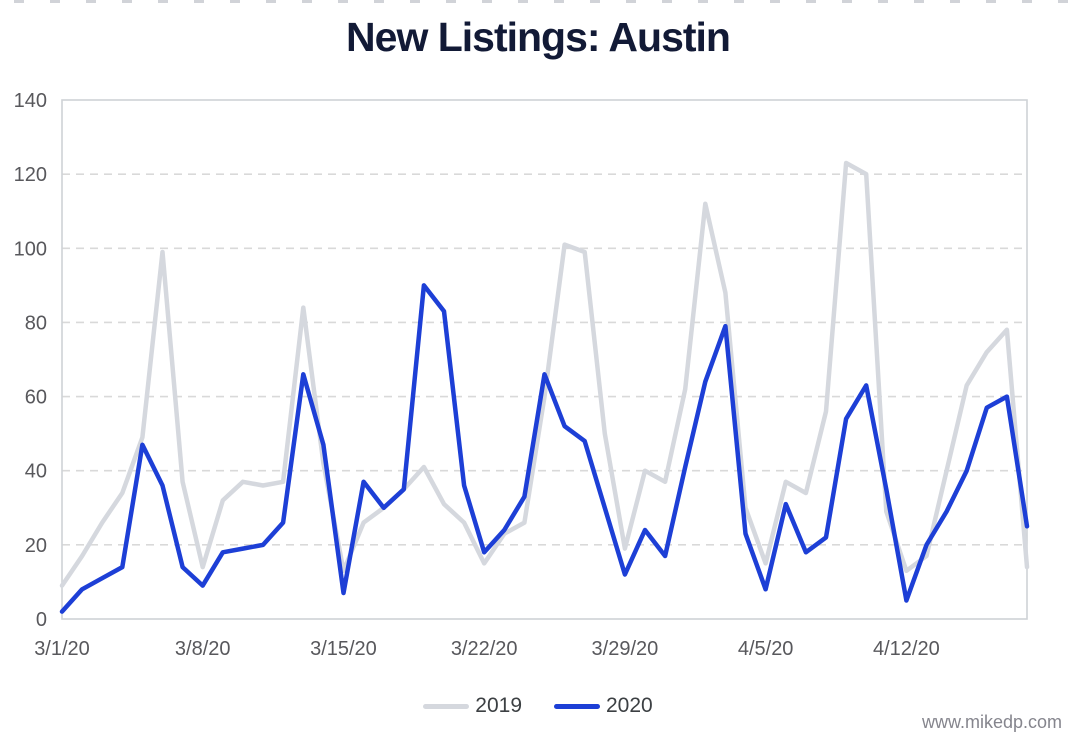 The width and height of the screenshot is (1076, 742). Describe the element at coordinates (498, 705) in the screenshot. I see `legend-label-2019: 2019` at that location.